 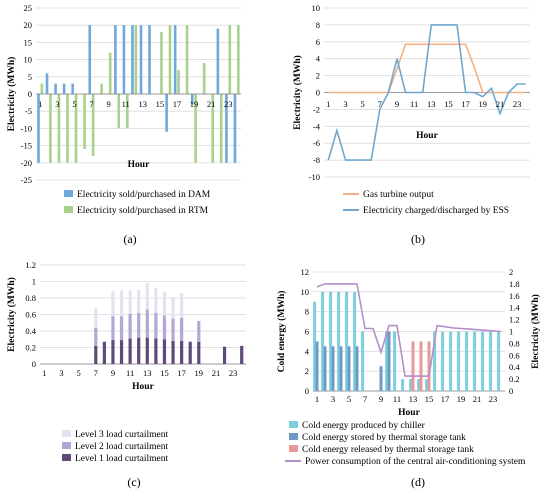 What do you see at coordinates (418, 239) in the screenshot?
I see `panel-caption-b: (b)` at bounding box center [418, 239].